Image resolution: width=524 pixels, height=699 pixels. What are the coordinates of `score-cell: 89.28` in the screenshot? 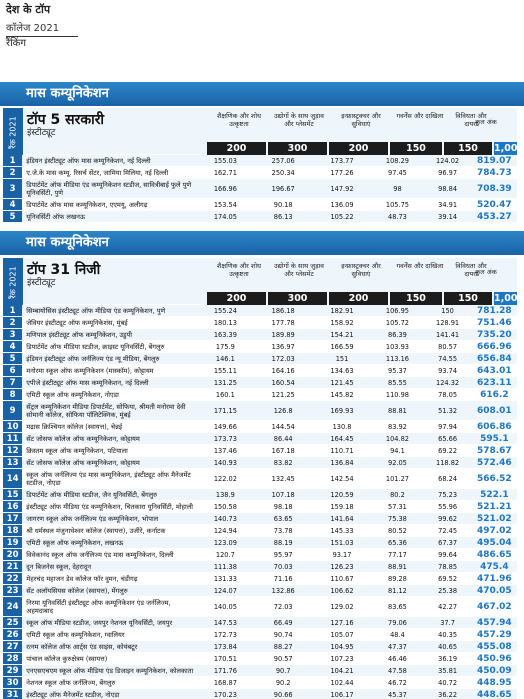 It's located at (397, 578).